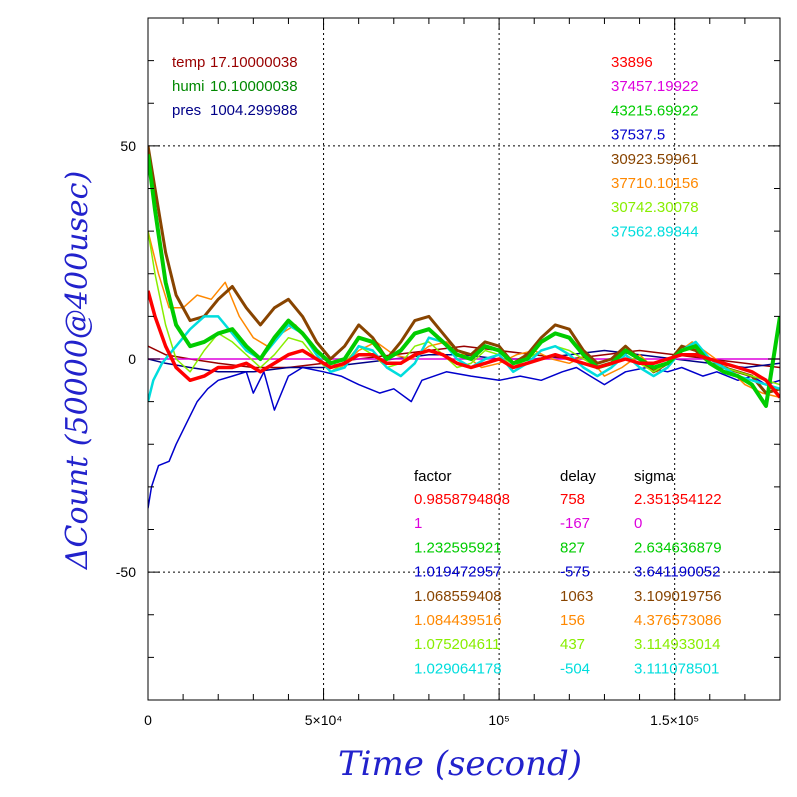 Image resolution: width=797 pixels, height=797 pixels. I want to click on base-value: 30742.30078, so click(655, 207).